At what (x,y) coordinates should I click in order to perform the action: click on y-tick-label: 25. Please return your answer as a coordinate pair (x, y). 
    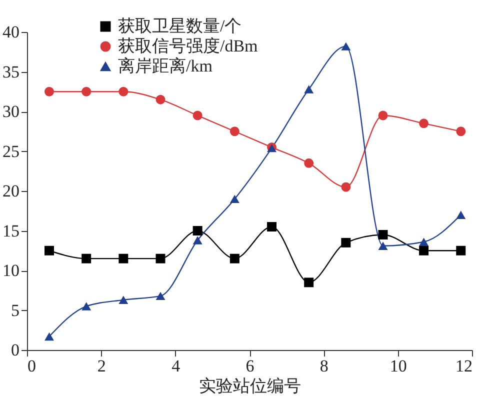
    Looking at the image, I should click on (11, 151).